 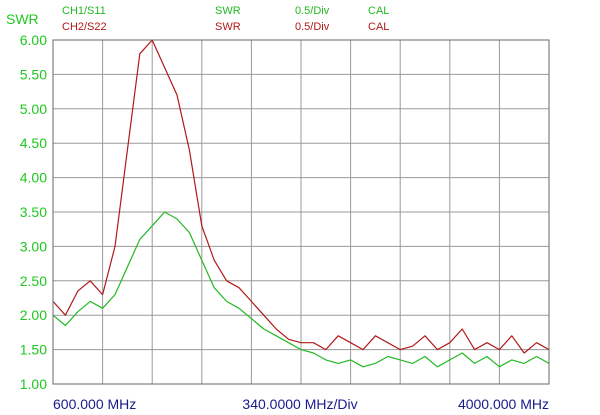 What do you see at coordinates (94, 404) in the screenshot?
I see `x-start-label: 600.000 MHz` at bounding box center [94, 404].